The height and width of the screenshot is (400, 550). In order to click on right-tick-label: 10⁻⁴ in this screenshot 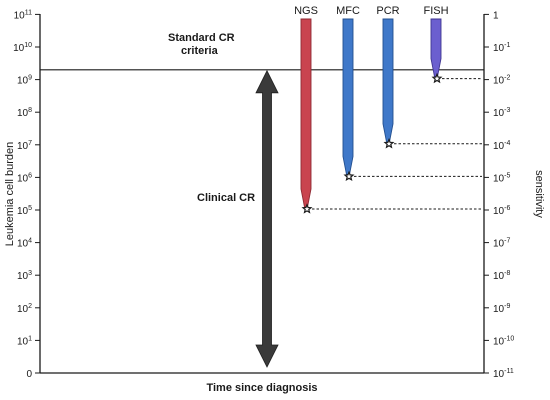, I will do `click(501, 146)`.